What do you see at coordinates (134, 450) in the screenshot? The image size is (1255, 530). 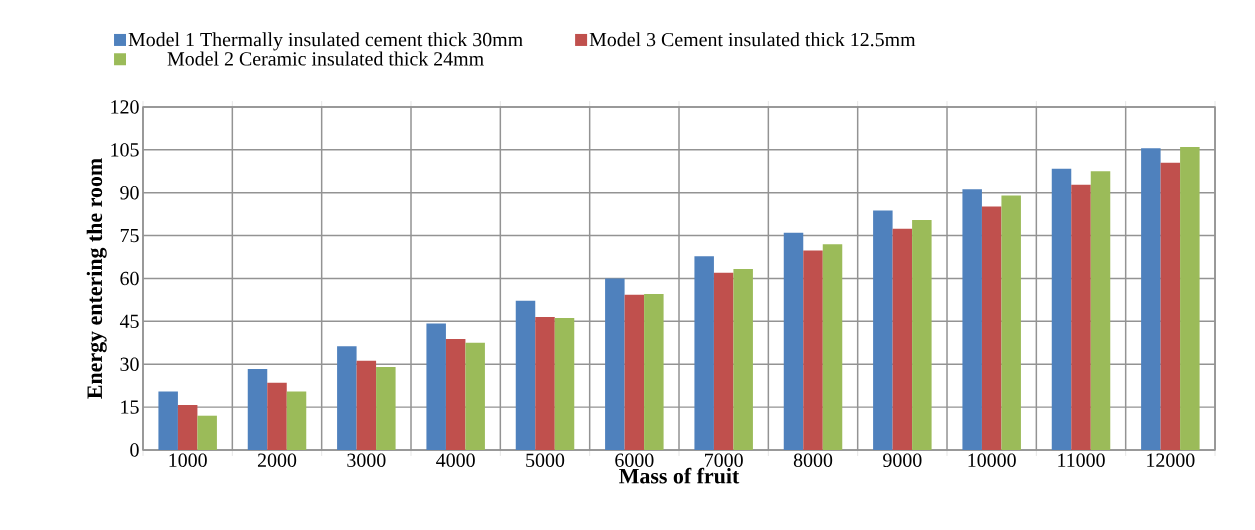 I see `y-tick-label: 0` at bounding box center [134, 450].